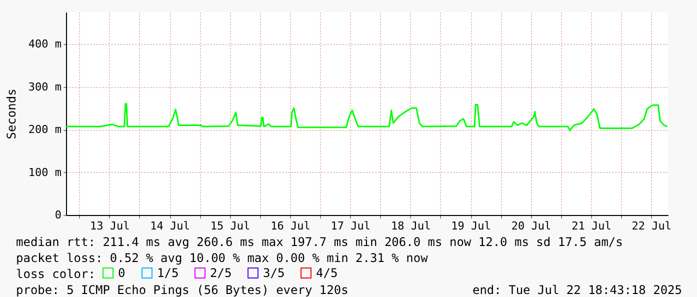 This screenshot has width=697, height=297. I want to click on x-tick-label: 16 Jul, so click(290, 226).